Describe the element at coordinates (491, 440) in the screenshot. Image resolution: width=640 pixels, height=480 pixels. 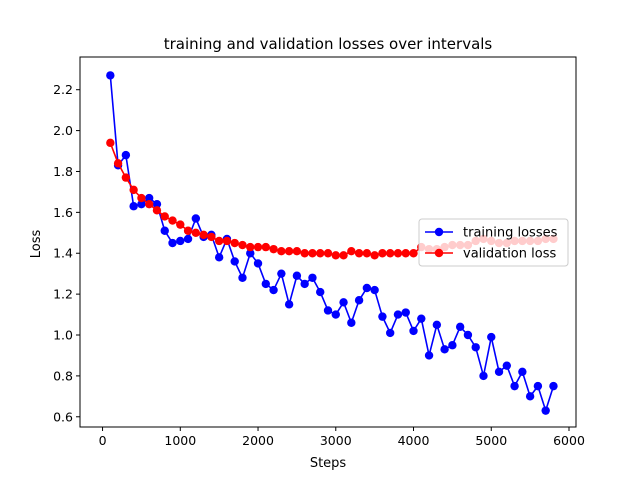
I see `x-tick-label: 5000` at that location.